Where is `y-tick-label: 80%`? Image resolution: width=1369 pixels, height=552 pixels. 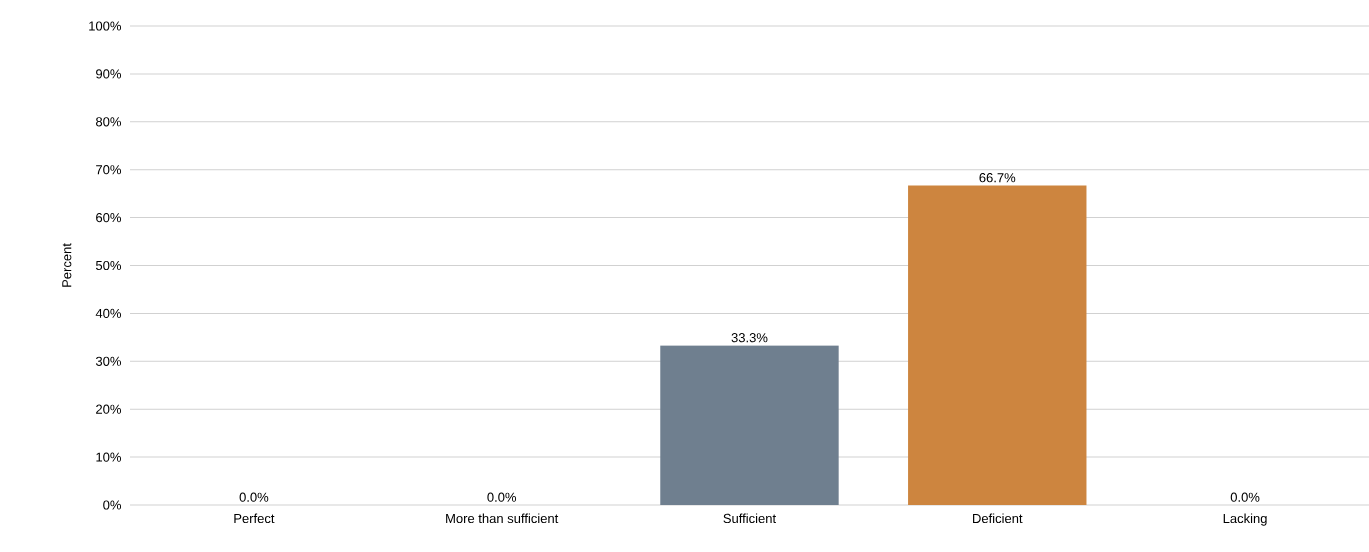 y-tick-label: 80% is located at coordinates (109, 122).